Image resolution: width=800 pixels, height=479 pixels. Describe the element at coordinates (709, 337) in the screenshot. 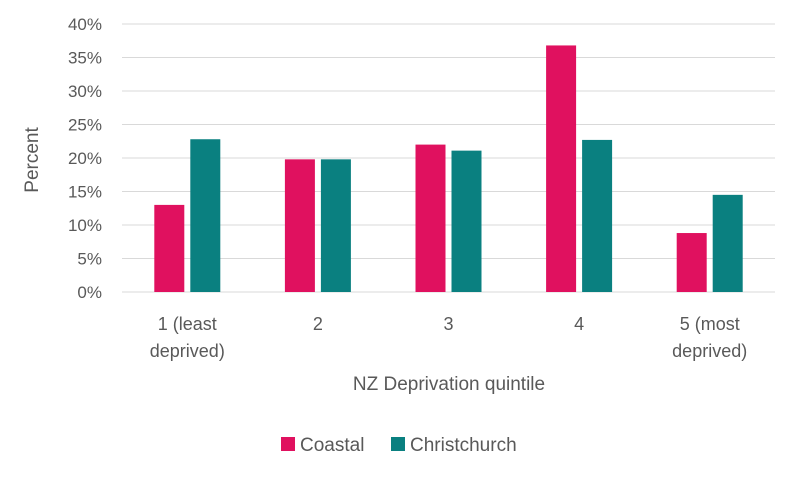

I see `x-category-label: 5 (most deprived)` at that location.